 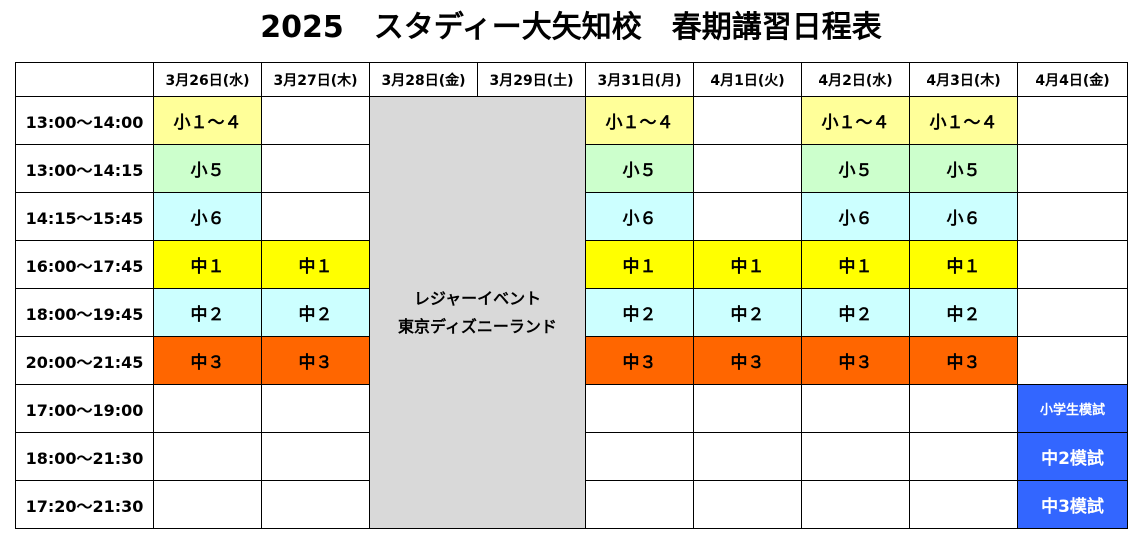 I want to click on schedule-row: 17:00～19:00 小学生模試, so click(x=571, y=408).